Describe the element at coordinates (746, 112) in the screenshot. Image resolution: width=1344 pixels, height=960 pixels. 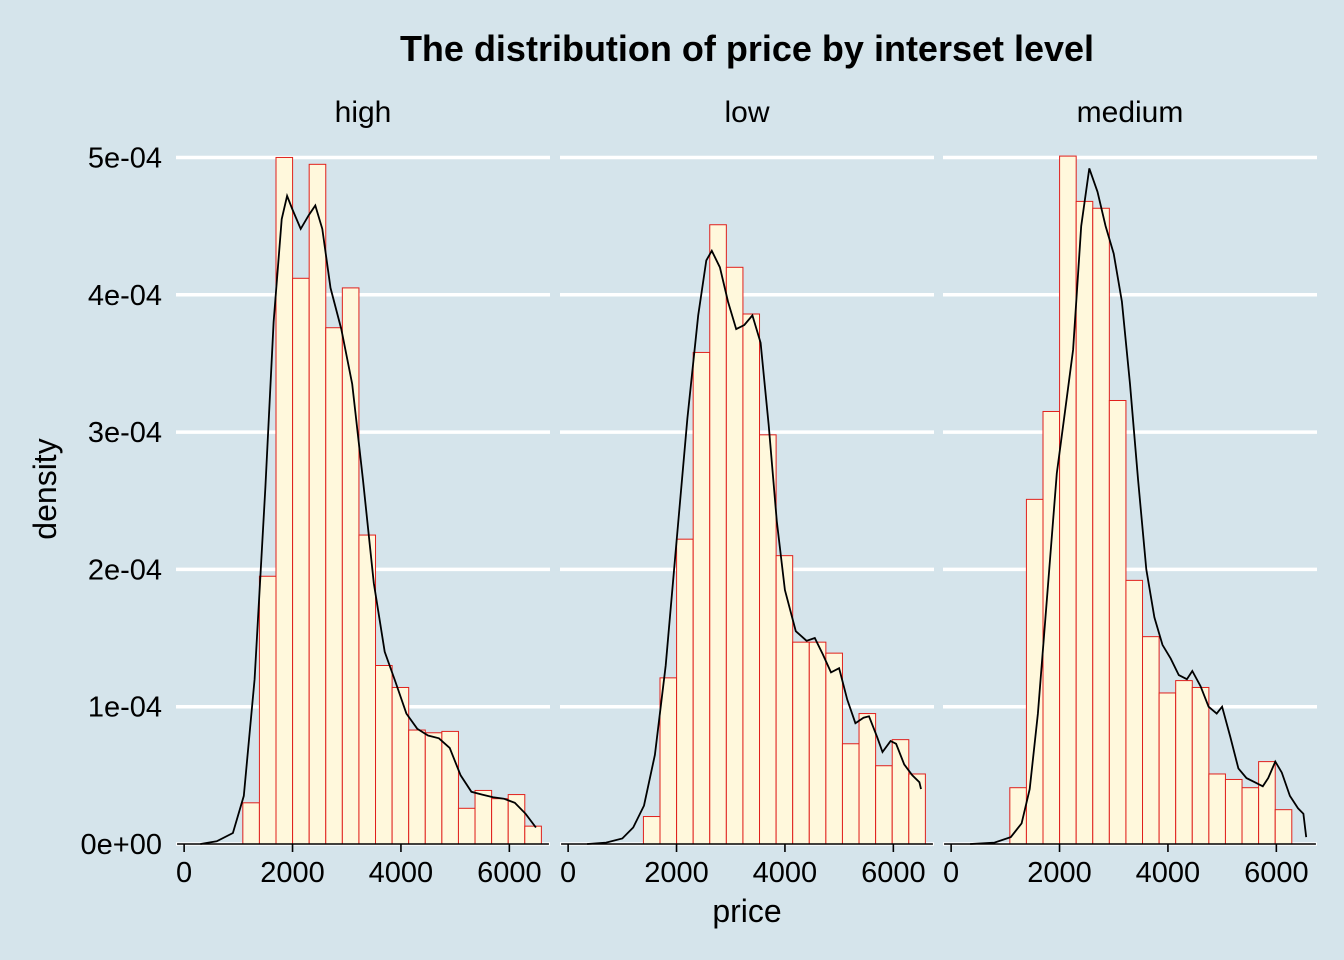
I see `facet-strip-label: low` at that location.